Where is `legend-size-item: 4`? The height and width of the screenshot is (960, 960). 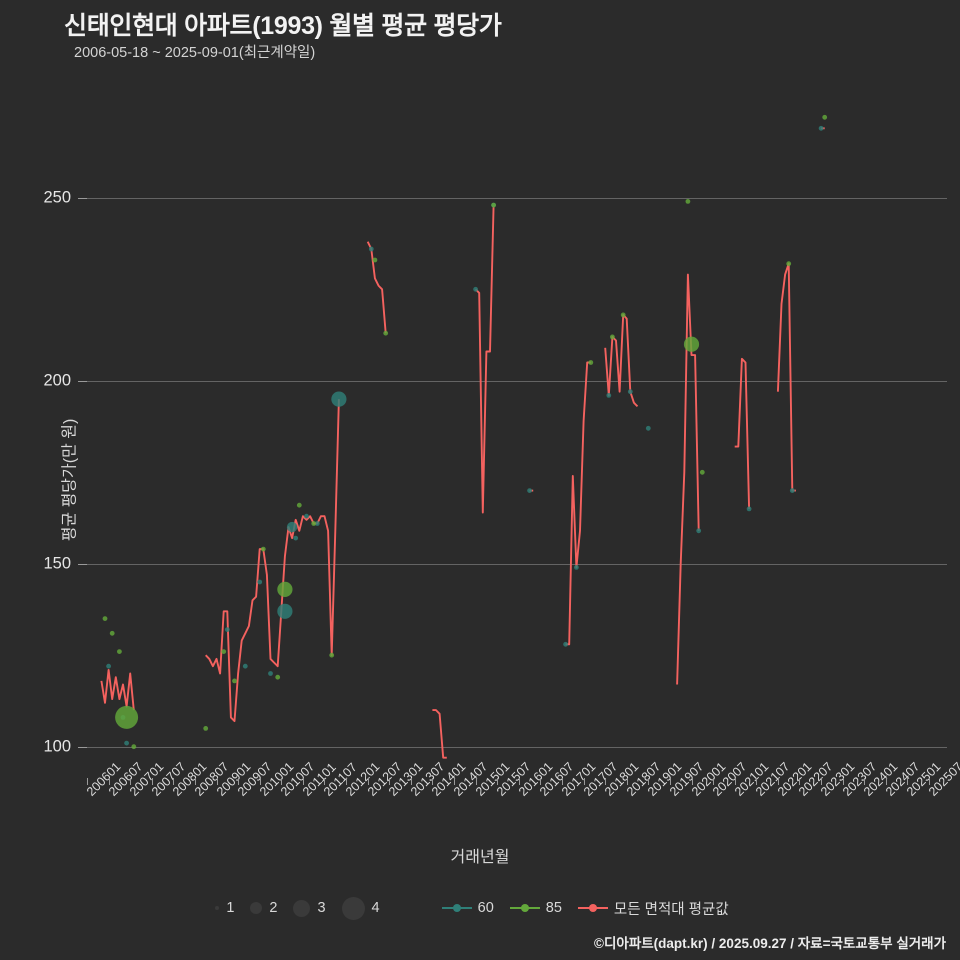 legend-size-item: 4 is located at coordinates (360, 908).